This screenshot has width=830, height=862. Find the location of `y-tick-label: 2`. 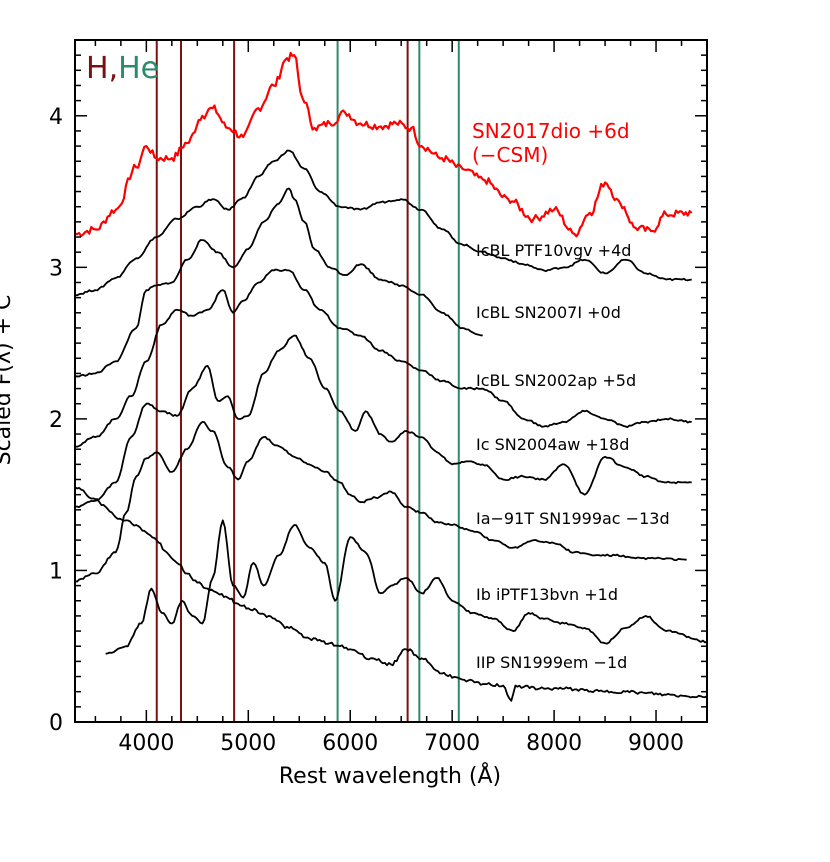

y-tick-label: 2 is located at coordinates (56, 420).